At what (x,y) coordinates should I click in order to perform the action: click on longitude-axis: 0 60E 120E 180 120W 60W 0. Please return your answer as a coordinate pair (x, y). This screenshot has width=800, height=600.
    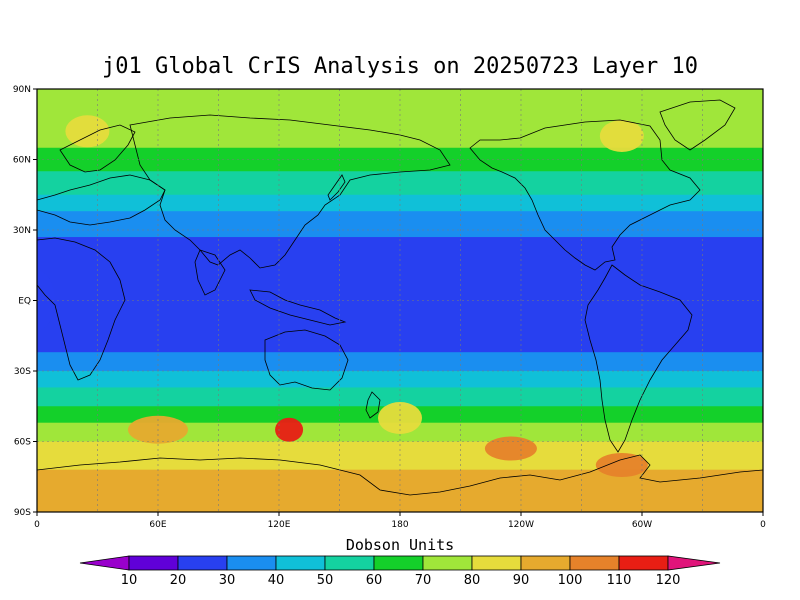
    Looking at the image, I should click on (400, 521).